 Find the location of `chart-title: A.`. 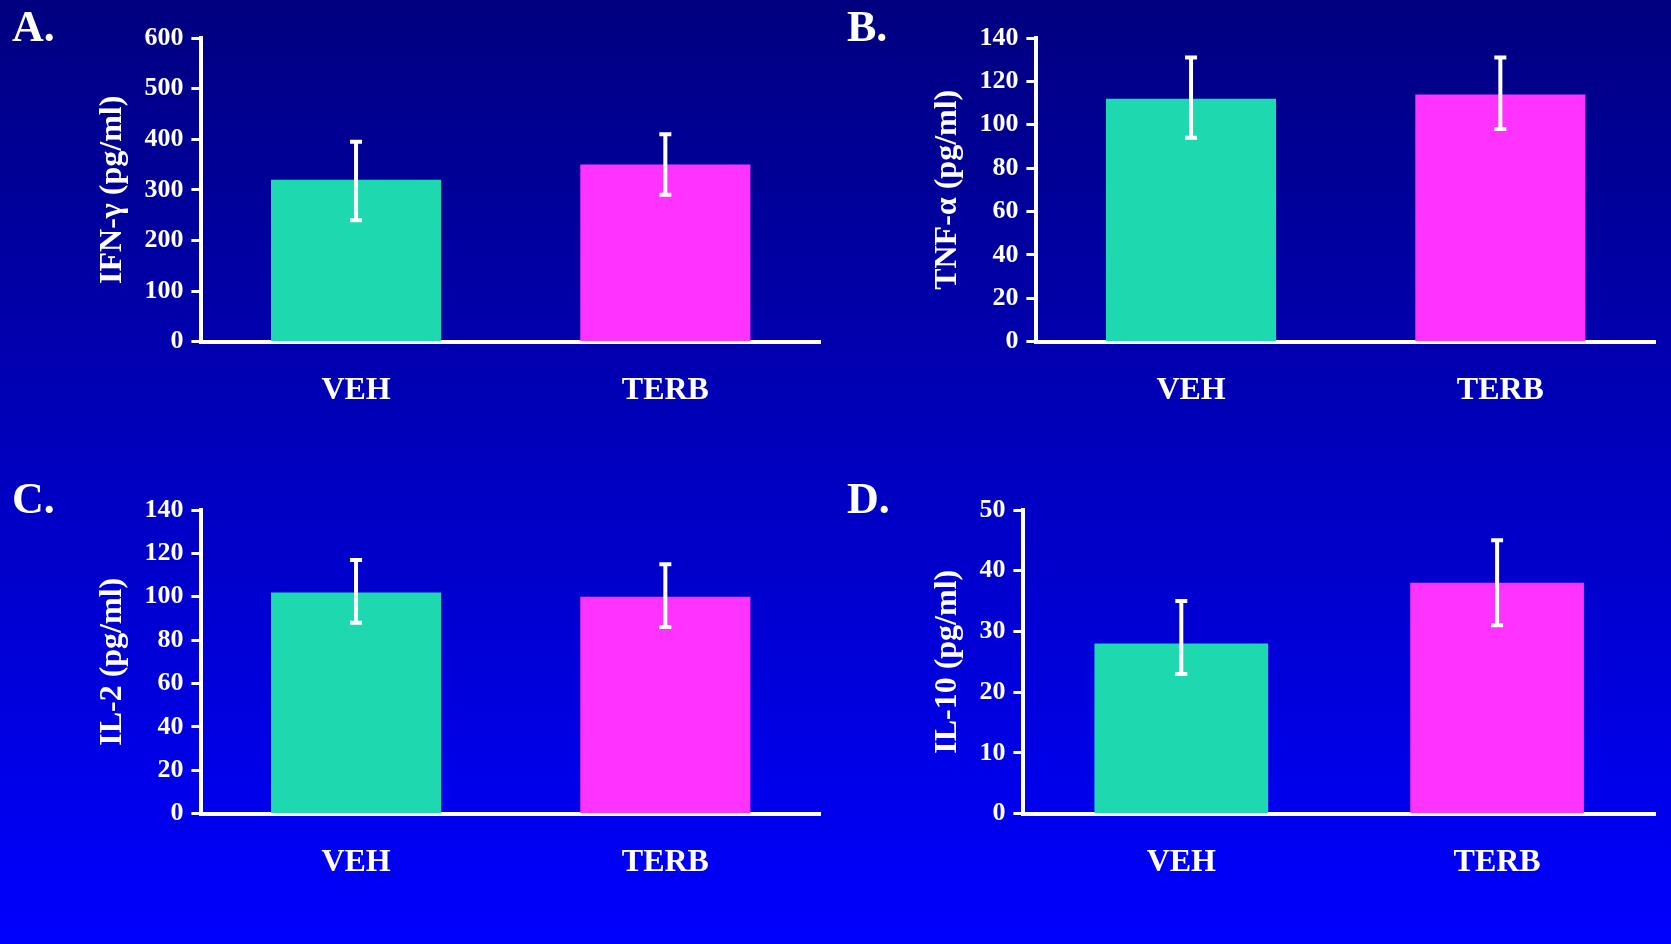

chart-title: A. is located at coordinates (33, 27).